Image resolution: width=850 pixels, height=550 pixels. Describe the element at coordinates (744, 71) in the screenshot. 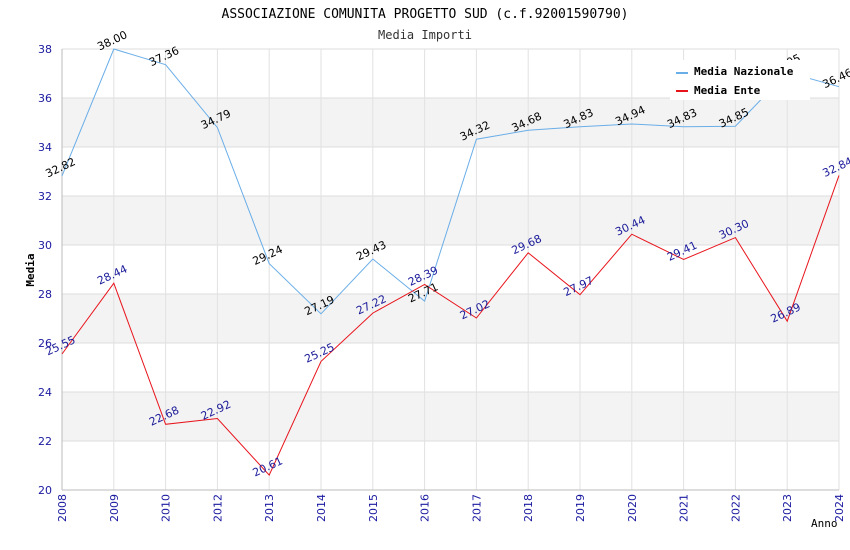

I see `legend-label-media-nazionale: Media Nazionale` at that location.